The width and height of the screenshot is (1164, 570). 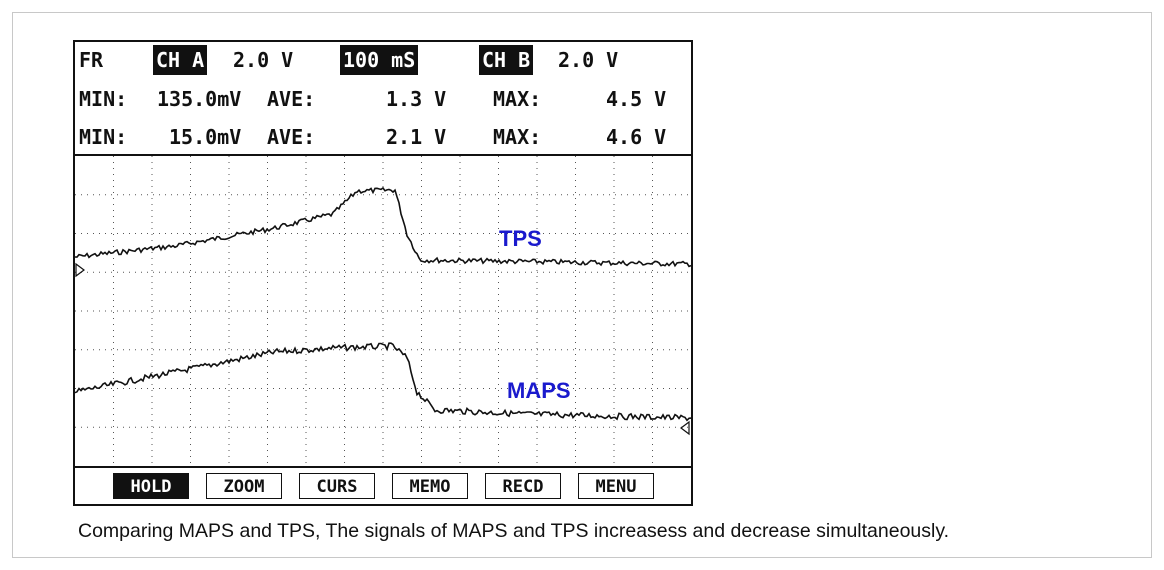 What do you see at coordinates (636, 99) in the screenshot?
I see `max-value: 4.5 V` at bounding box center [636, 99].